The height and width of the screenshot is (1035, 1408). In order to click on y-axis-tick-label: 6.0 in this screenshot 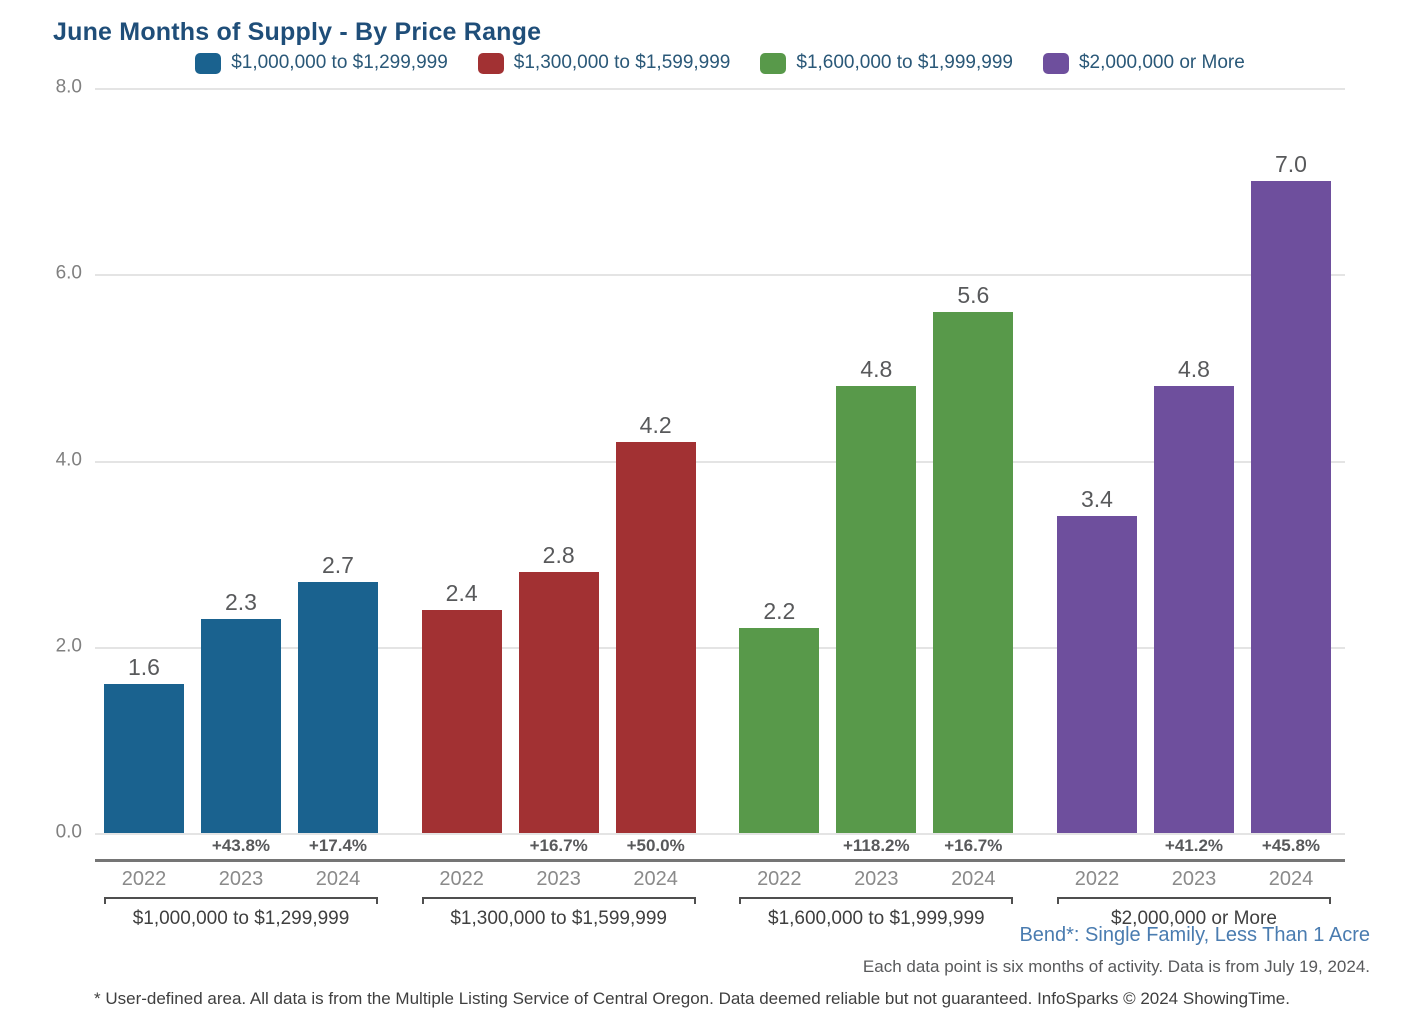, I will do `click(68, 273)`.